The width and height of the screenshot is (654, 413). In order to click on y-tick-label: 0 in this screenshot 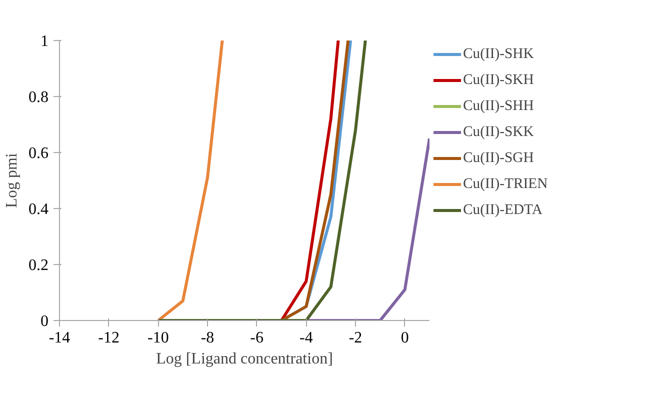, I will do `click(44, 321)`.